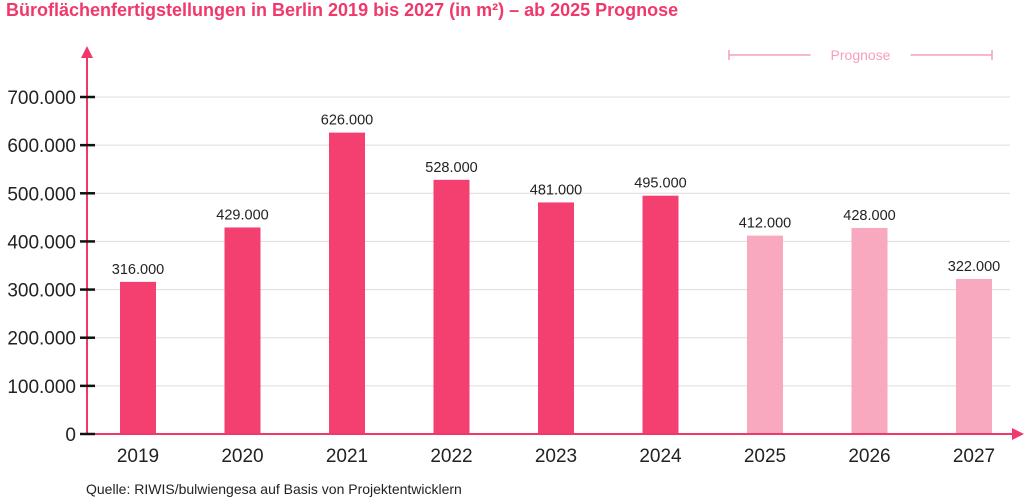 This screenshot has height=501, width=1024. I want to click on prognosis-marker: Prognose, so click(860, 55).